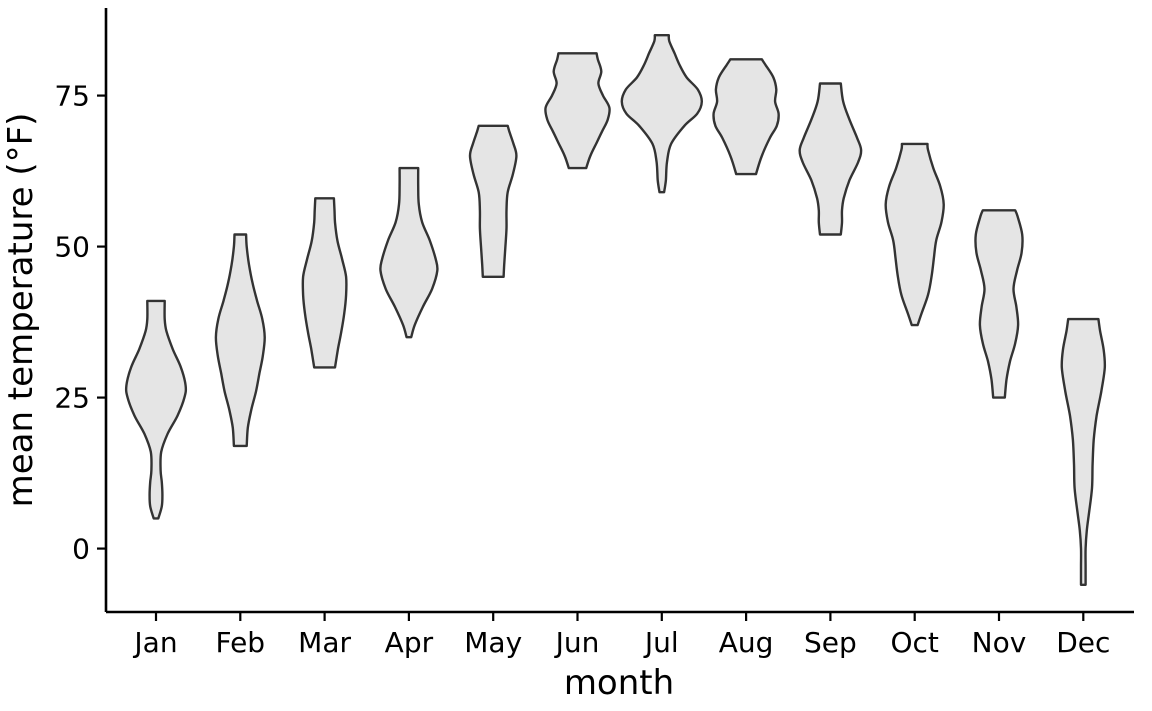 This screenshot has width=1152, height=711. I want to click on violin-apr, so click(409, 252).